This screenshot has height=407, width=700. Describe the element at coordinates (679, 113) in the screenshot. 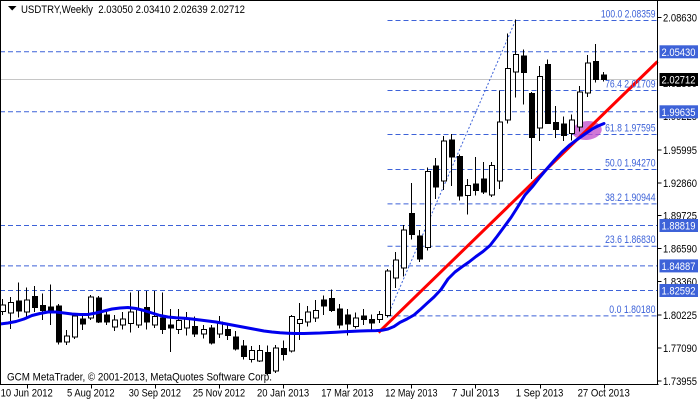

I see `svg-text: 1.99635` at that location.